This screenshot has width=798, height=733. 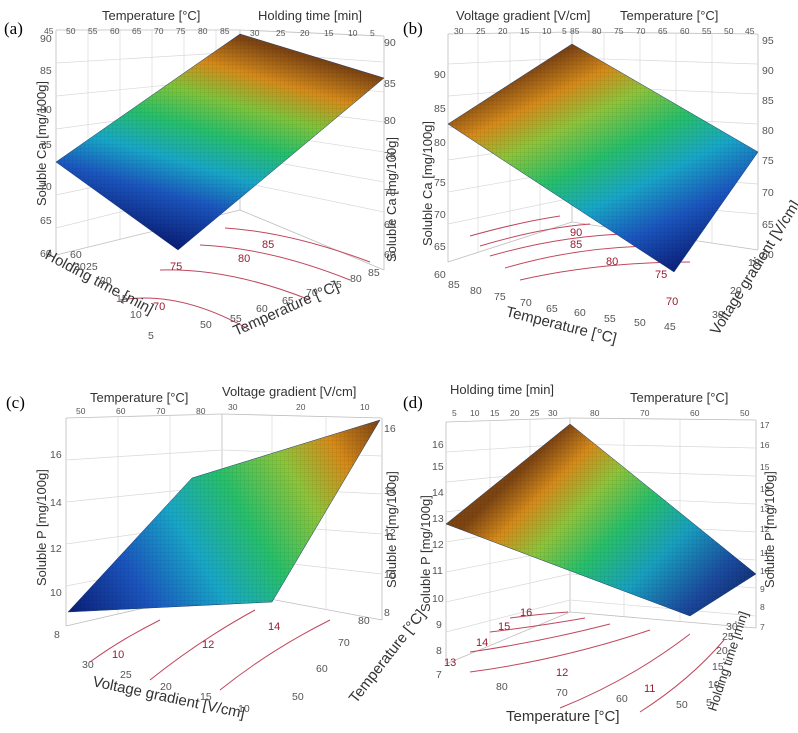 I want to click on panel-b-top-y-ticks: 85 80 75 70 65 60 55 50 45, so click(x=662, y=31).